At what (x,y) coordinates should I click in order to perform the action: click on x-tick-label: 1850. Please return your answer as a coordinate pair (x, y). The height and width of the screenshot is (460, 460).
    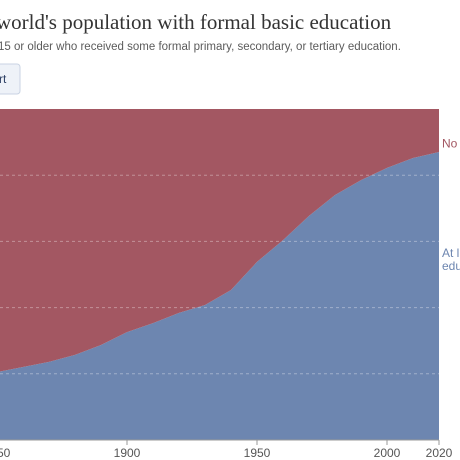
    Looking at the image, I should click on (5, 453).